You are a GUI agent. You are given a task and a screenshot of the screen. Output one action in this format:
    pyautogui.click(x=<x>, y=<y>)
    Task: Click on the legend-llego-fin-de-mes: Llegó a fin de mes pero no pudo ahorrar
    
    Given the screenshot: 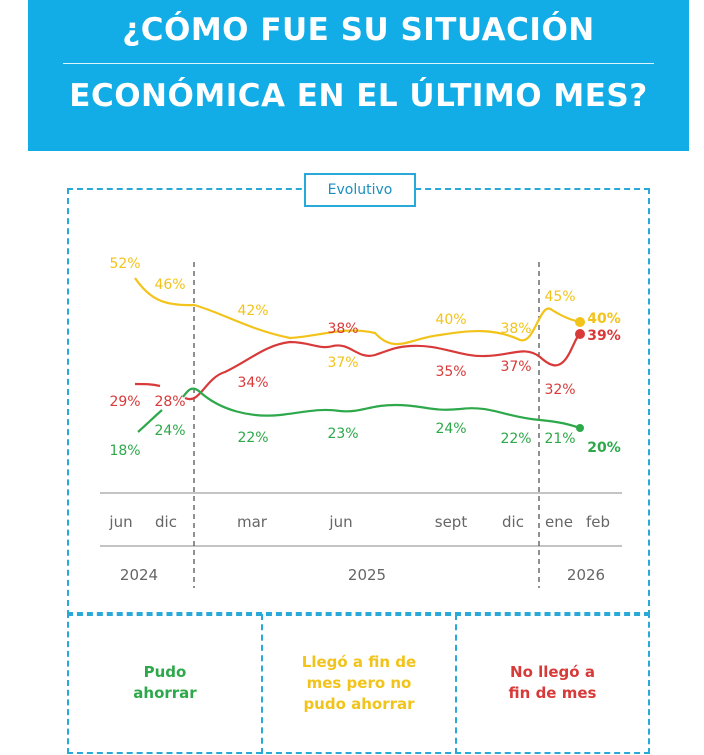 What is the action you would take?
    pyautogui.click(x=359, y=683)
    